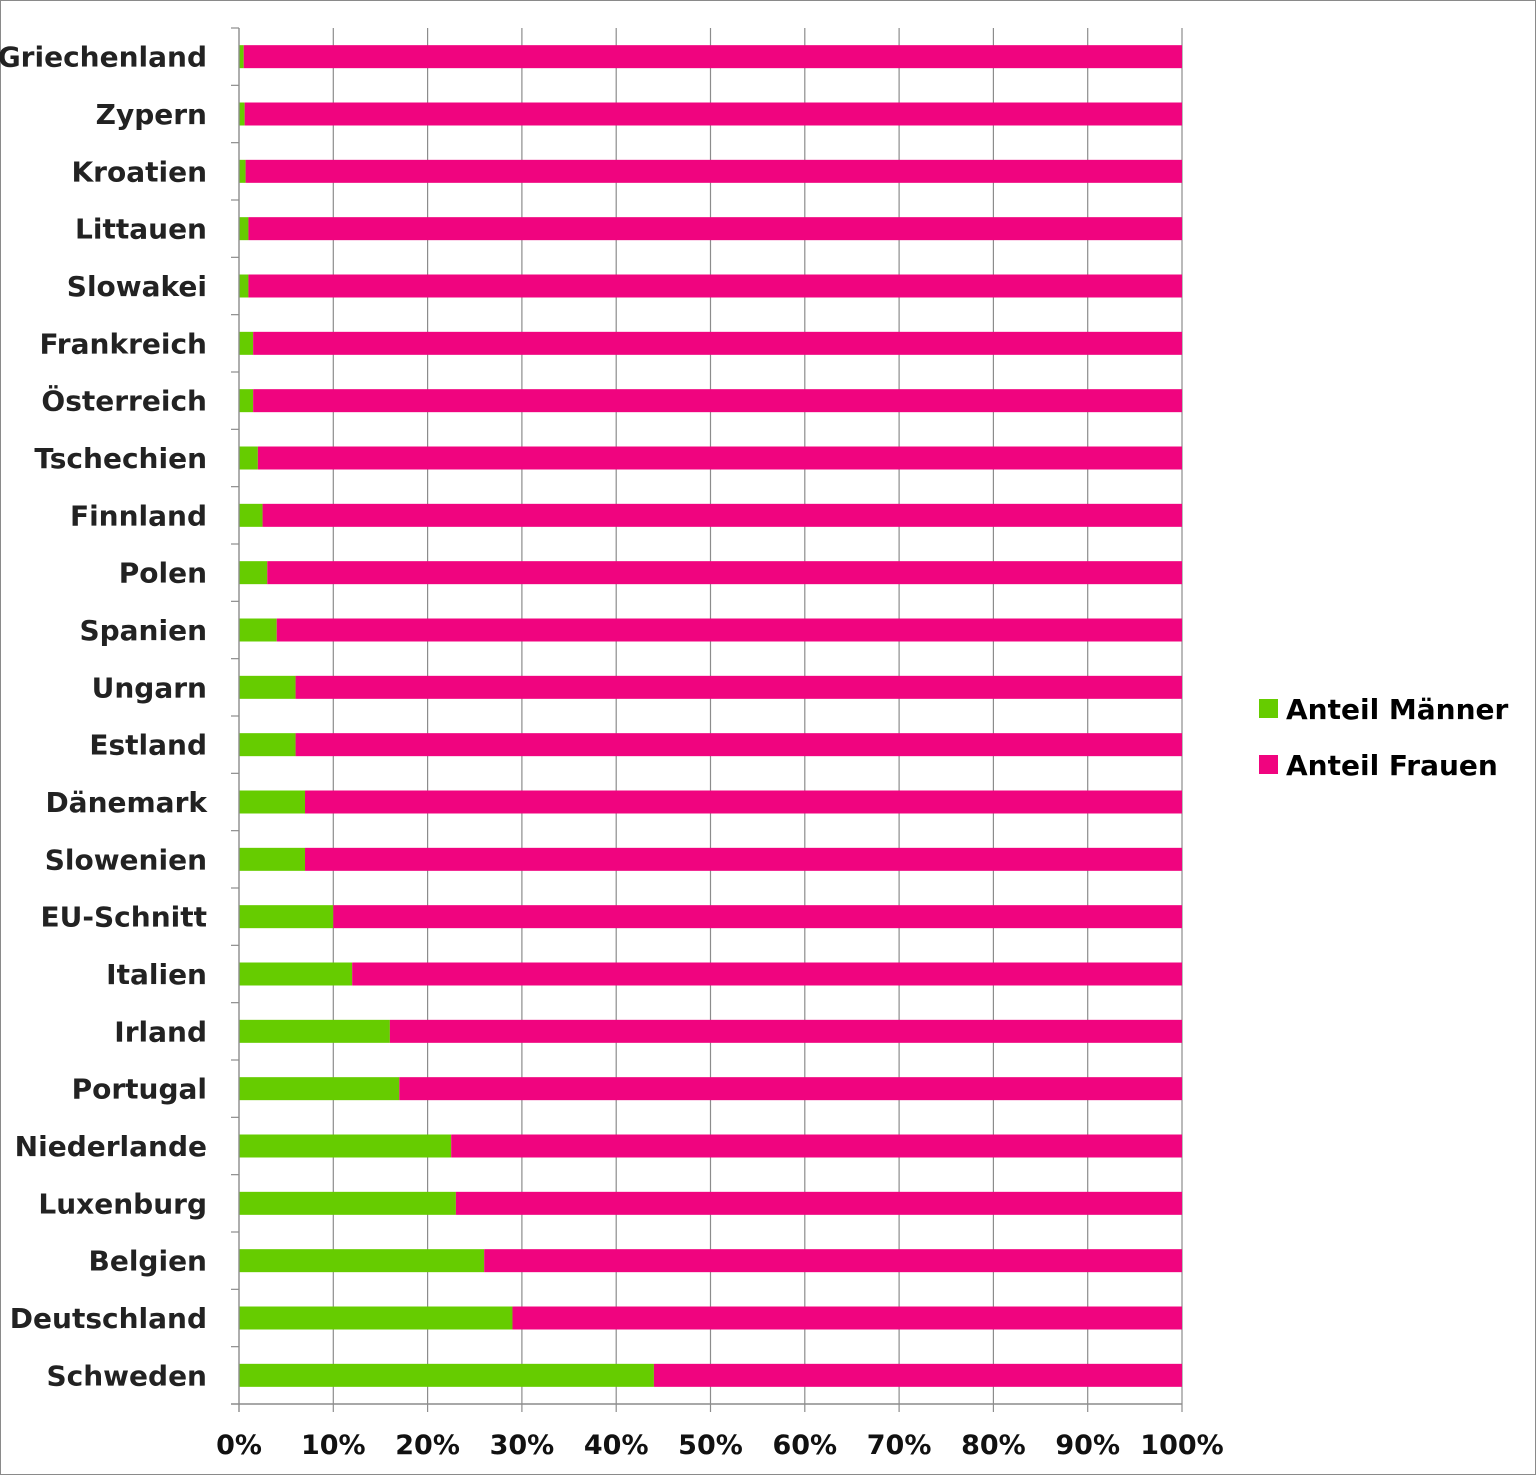  I want to click on category-label: Finnland, so click(138, 515).